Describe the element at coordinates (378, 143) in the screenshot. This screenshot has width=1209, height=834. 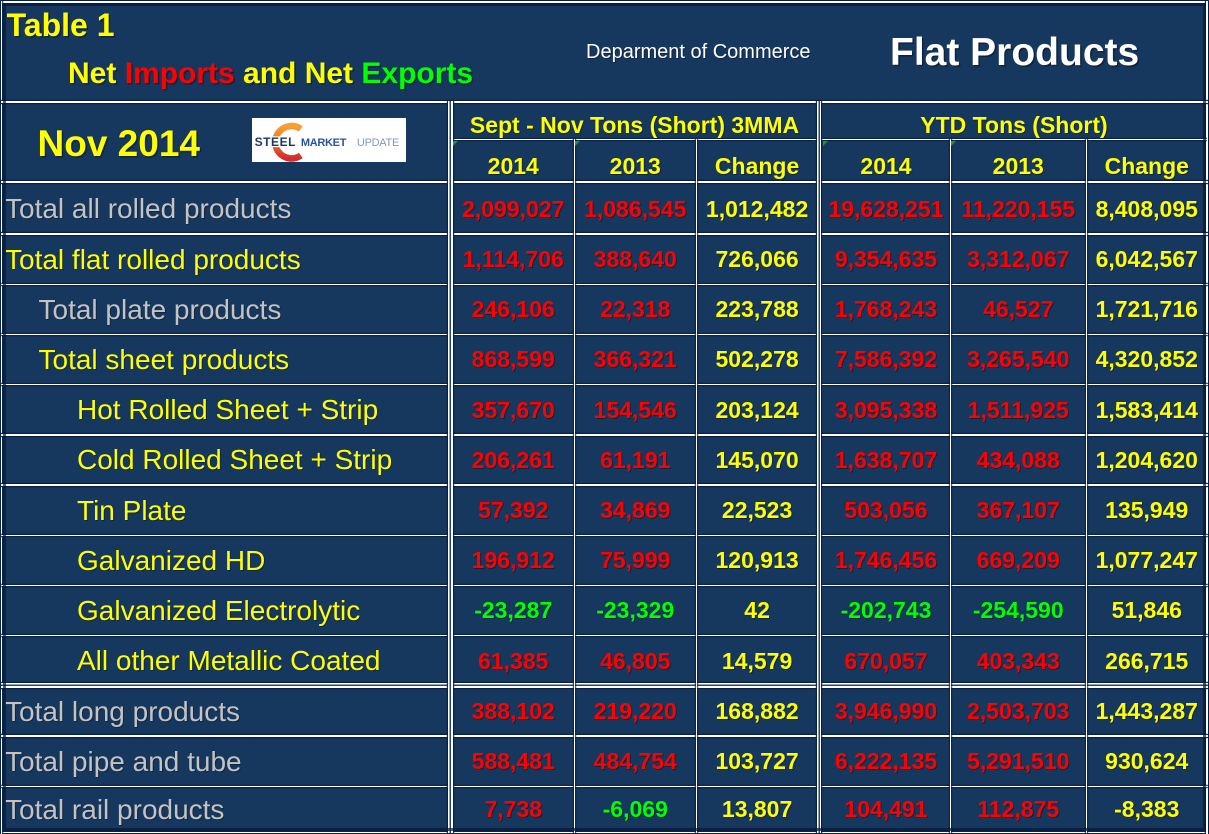
I see `svg-text: UPDATE` at that location.